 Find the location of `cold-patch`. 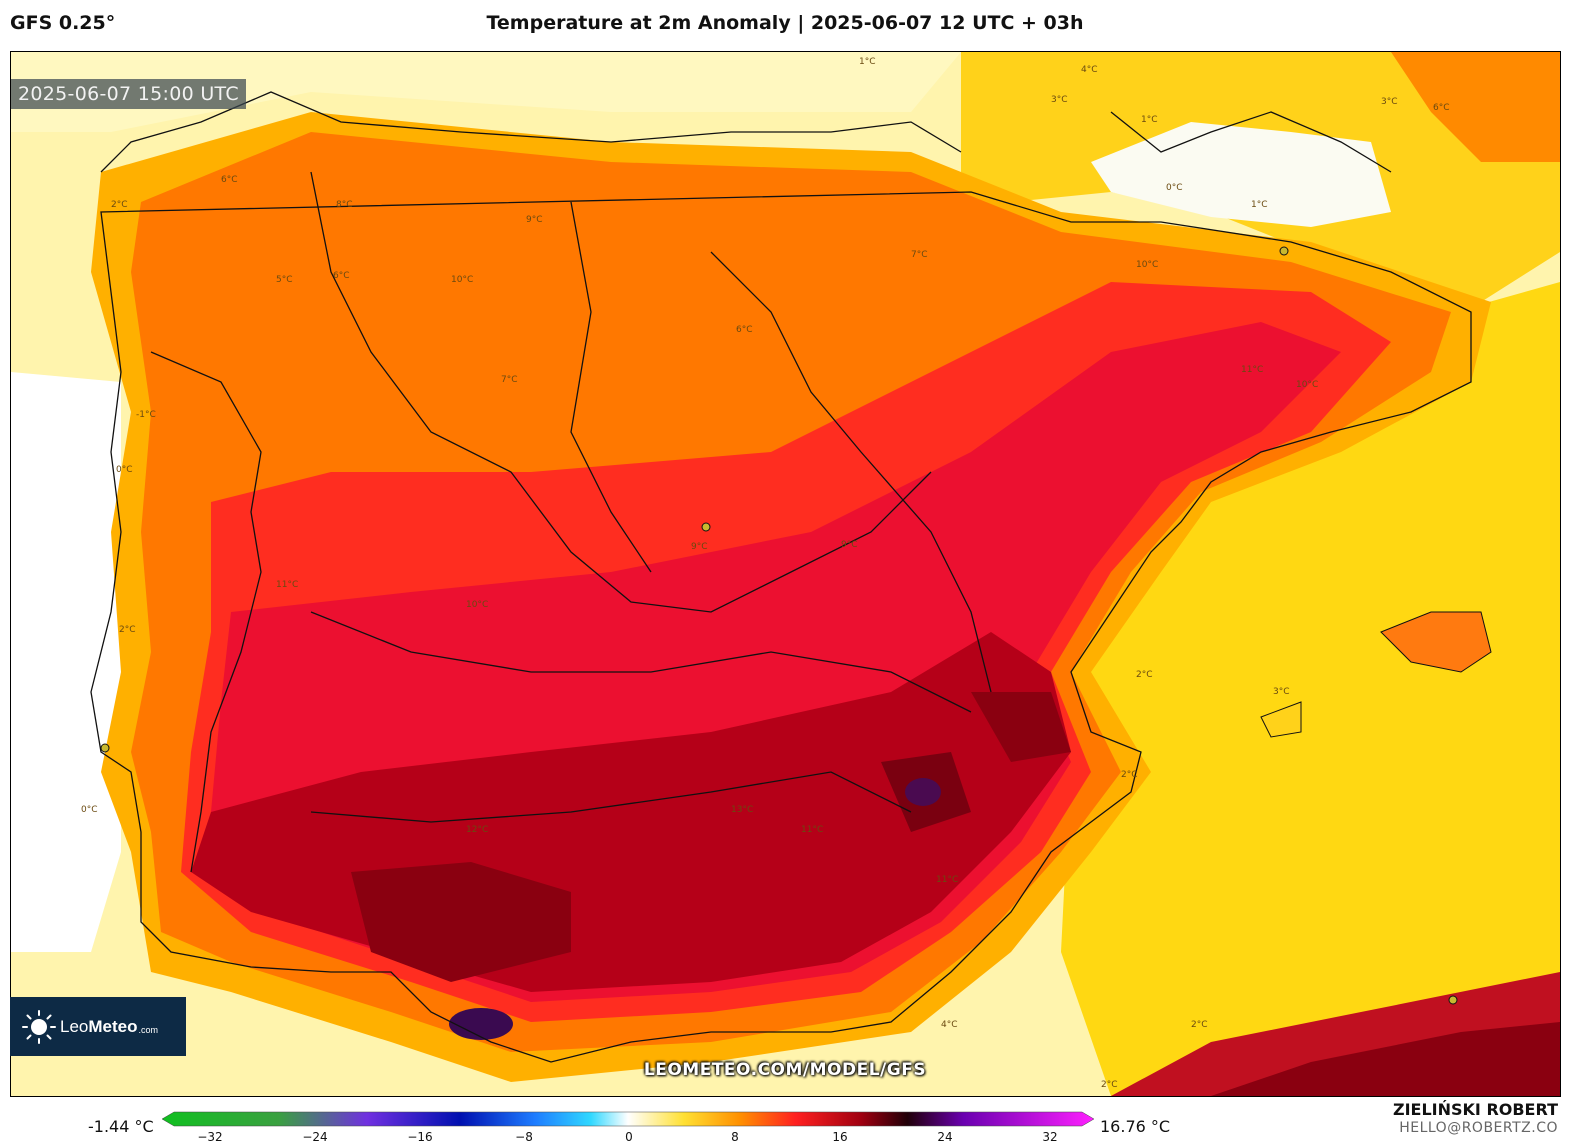

cold-patch is located at coordinates (1241, 174).